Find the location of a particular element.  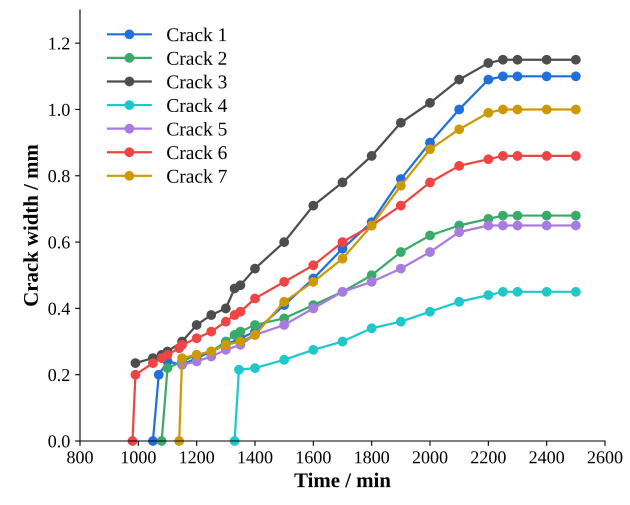

legend-label: Crack 6 is located at coordinates (197, 153).